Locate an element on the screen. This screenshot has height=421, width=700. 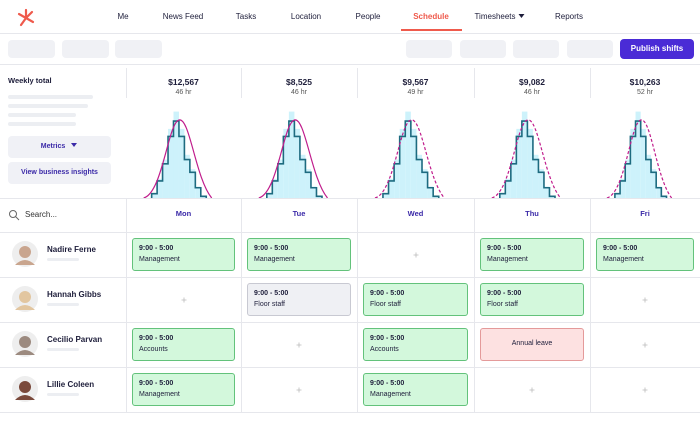
nav-item: Reports is located at coordinates (569, 16).